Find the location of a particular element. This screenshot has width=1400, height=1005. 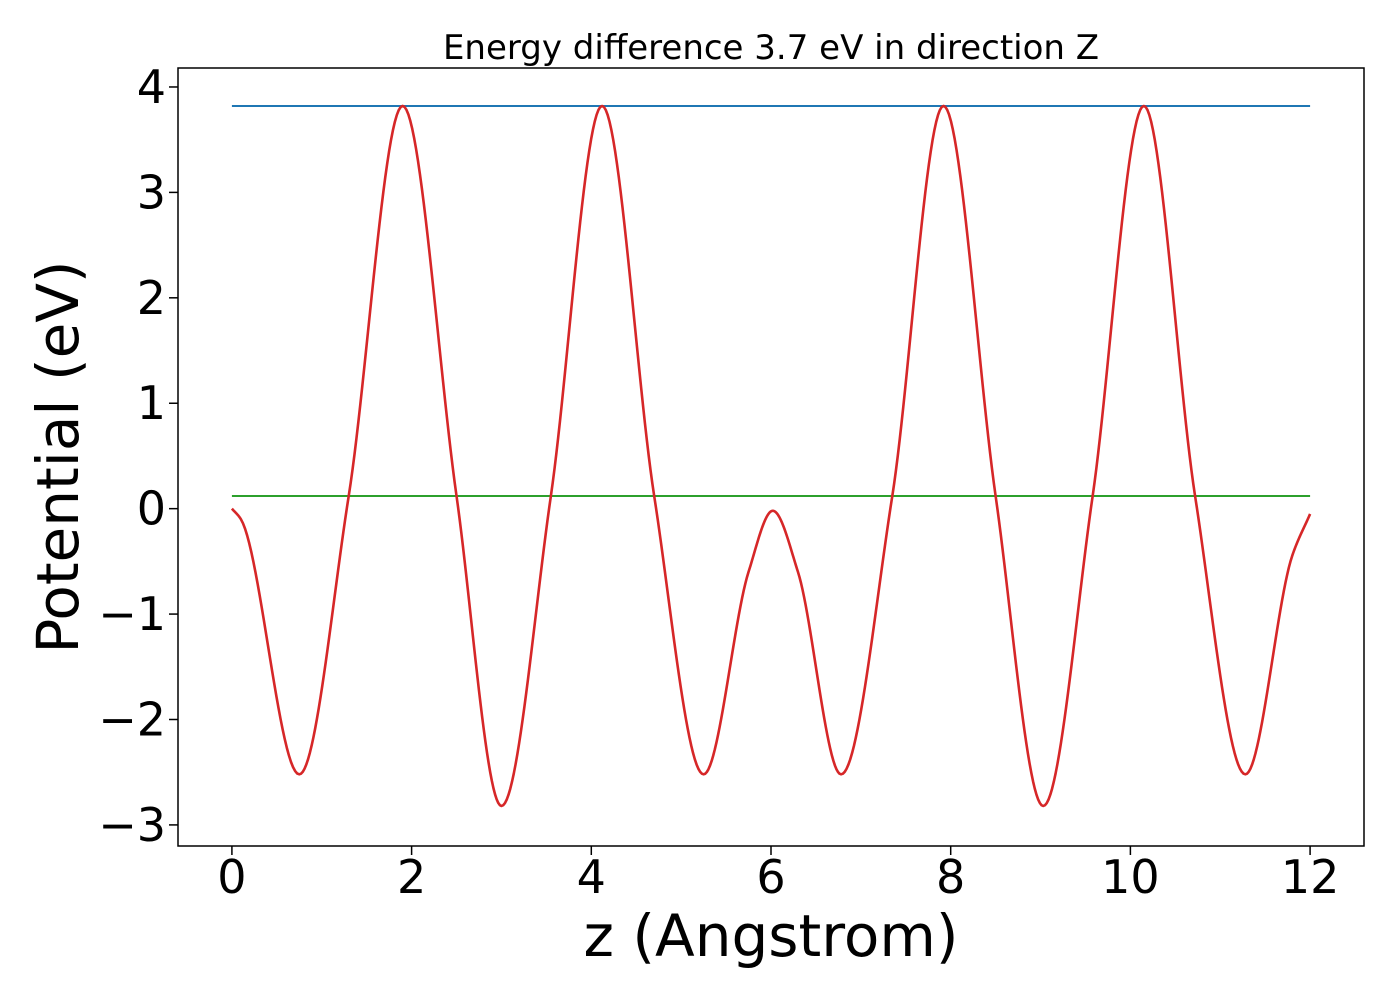

y-tick-label: 0 is located at coordinates (151, 509).